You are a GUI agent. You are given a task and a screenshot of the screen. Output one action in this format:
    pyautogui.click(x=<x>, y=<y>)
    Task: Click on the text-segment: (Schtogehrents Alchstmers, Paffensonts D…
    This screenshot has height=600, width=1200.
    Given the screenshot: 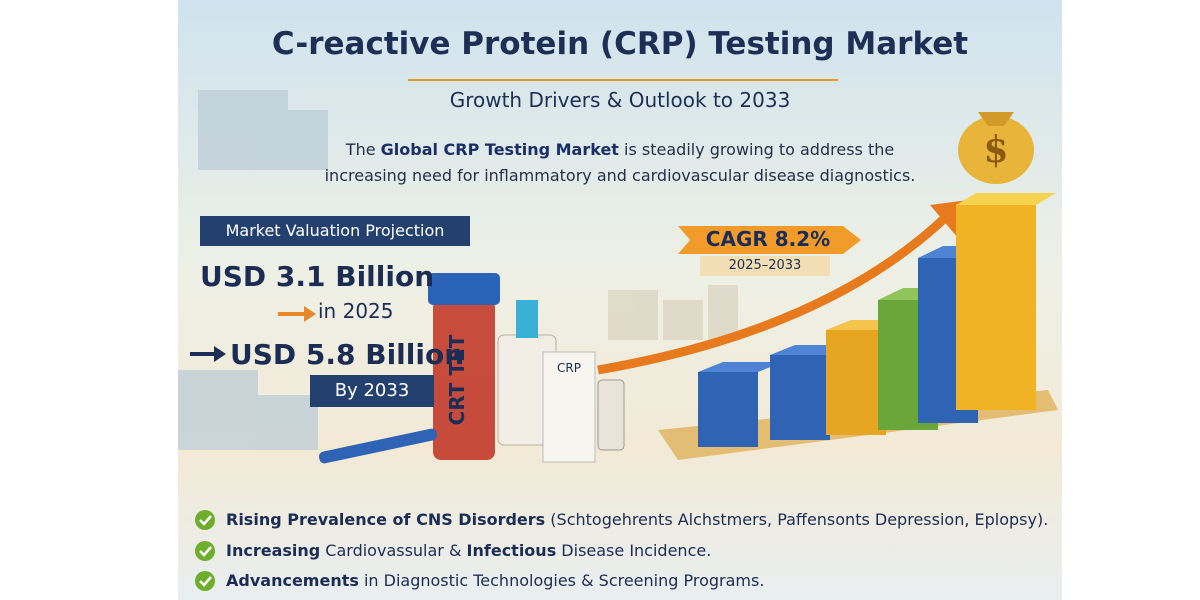 What is the action you would take?
    pyautogui.click(x=797, y=519)
    